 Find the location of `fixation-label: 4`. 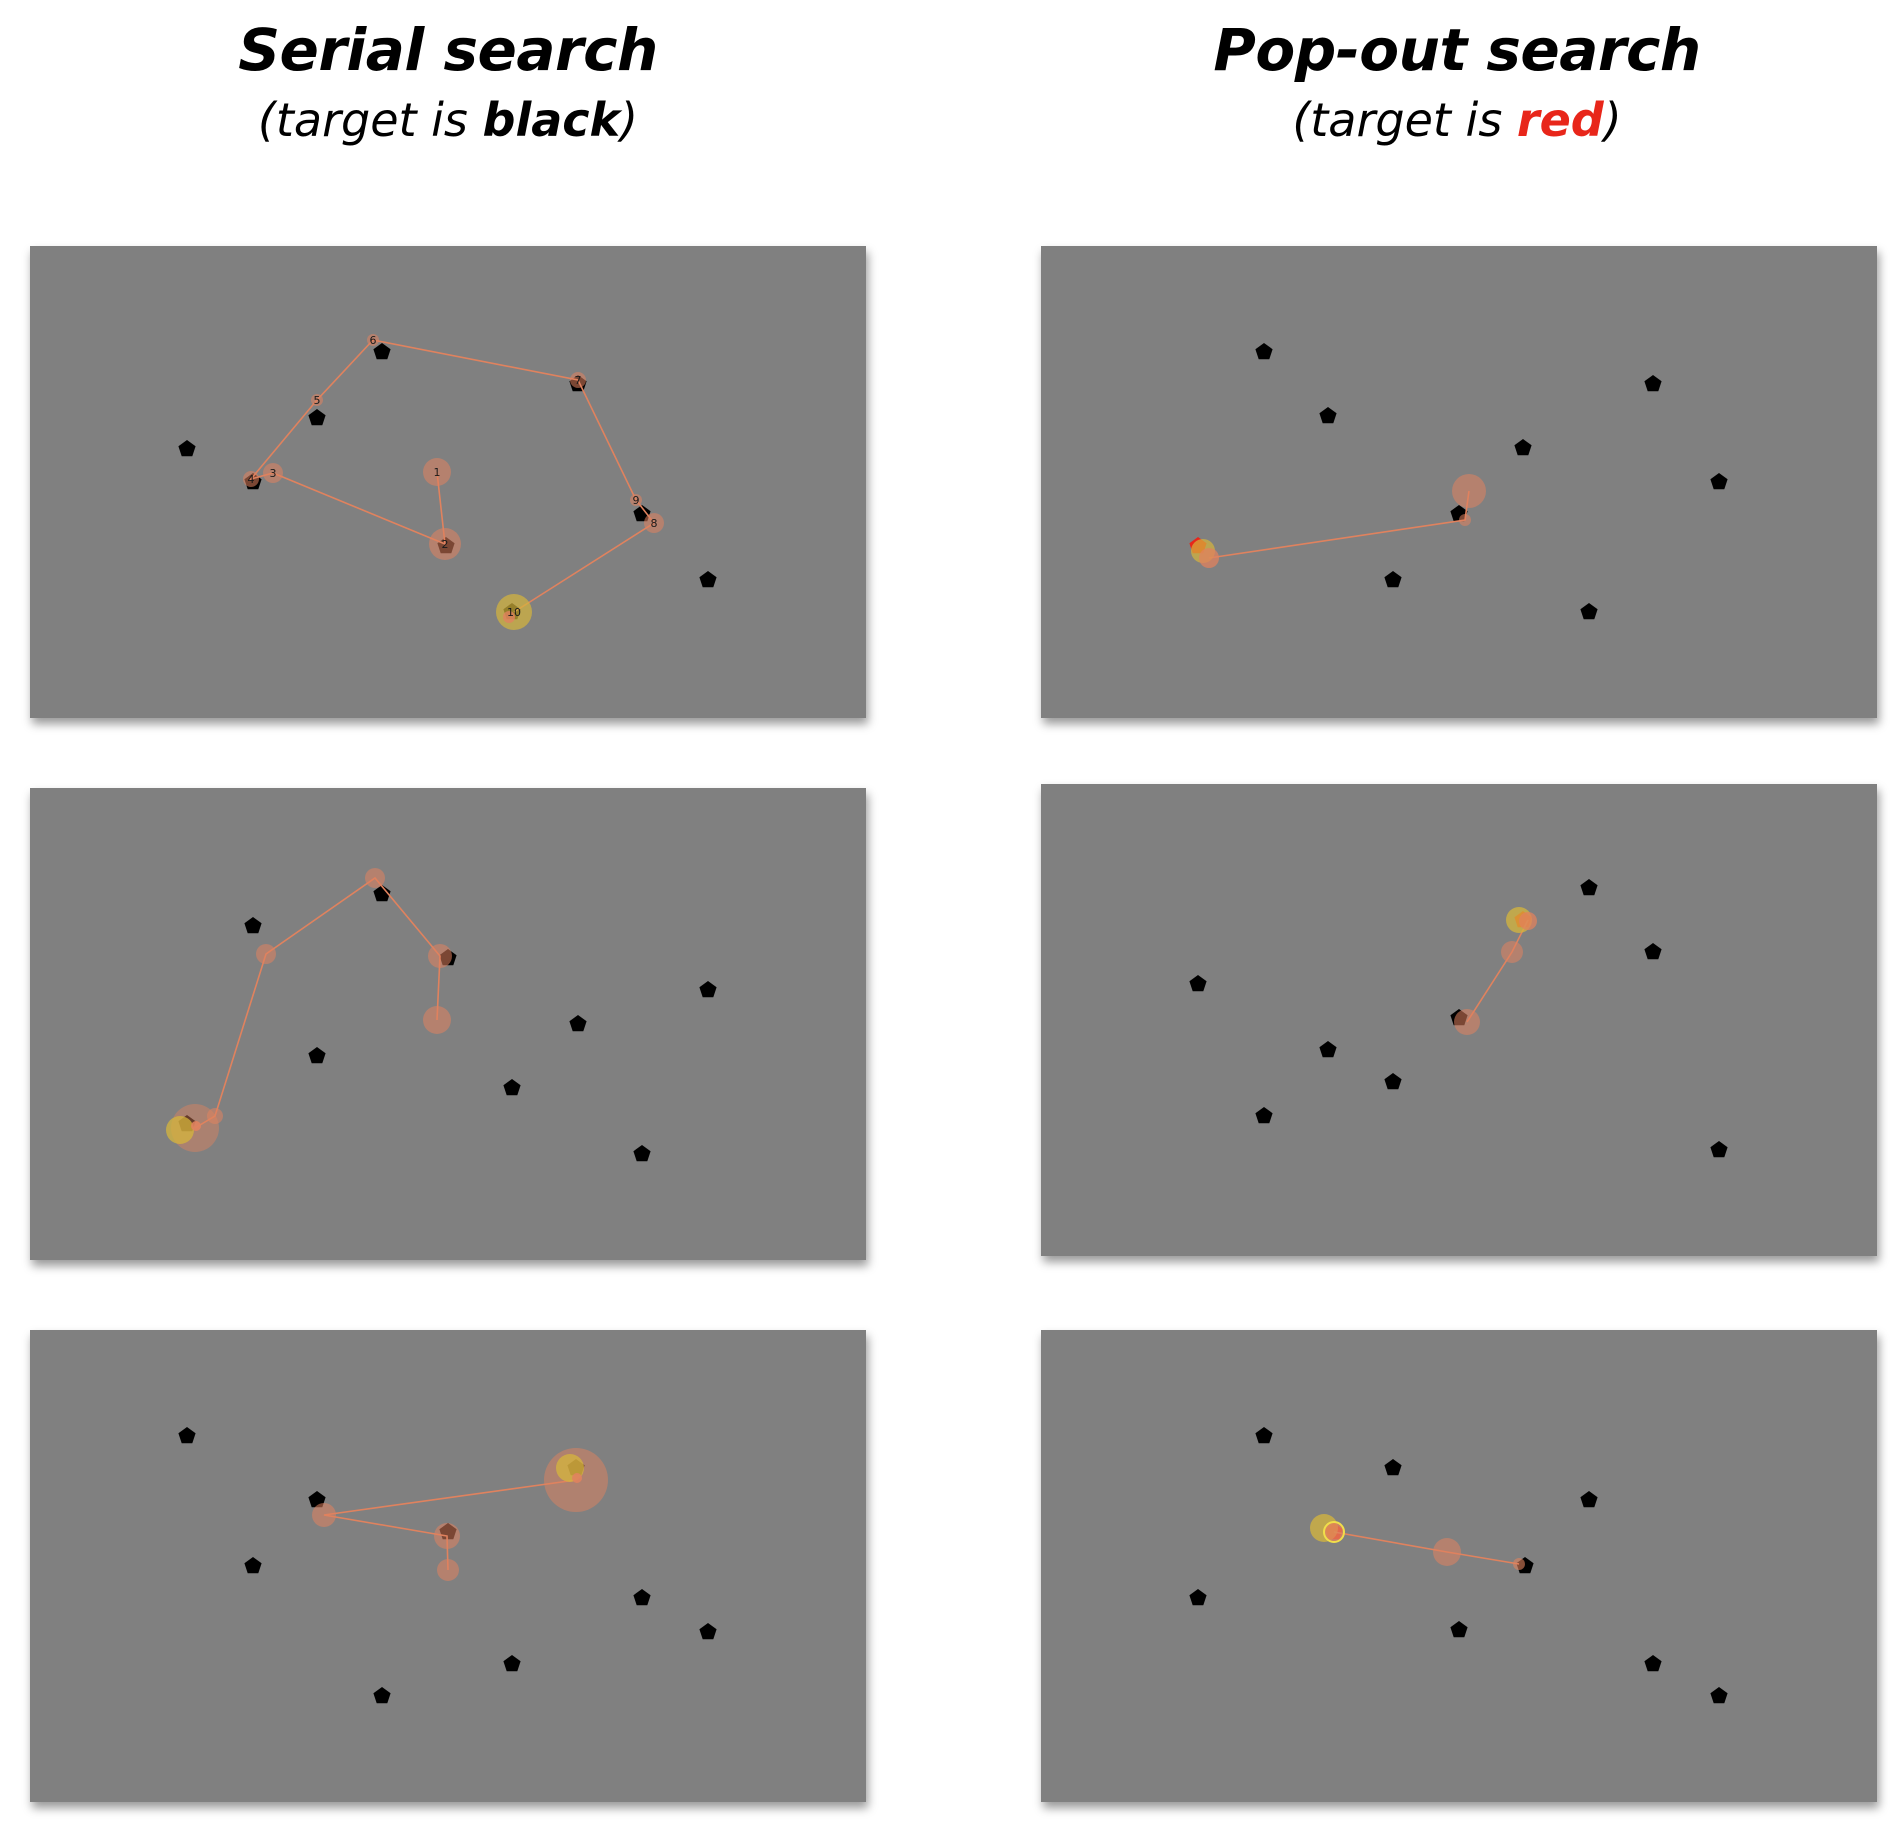

fixation-label: 4 is located at coordinates (251, 479).